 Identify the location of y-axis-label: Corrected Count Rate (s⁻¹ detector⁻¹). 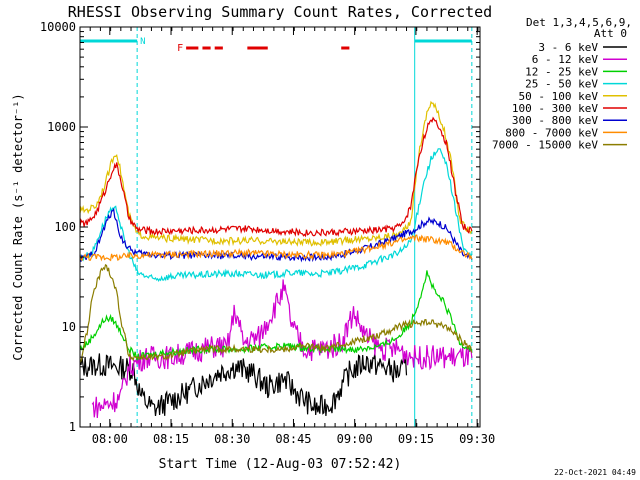
(18, 226).